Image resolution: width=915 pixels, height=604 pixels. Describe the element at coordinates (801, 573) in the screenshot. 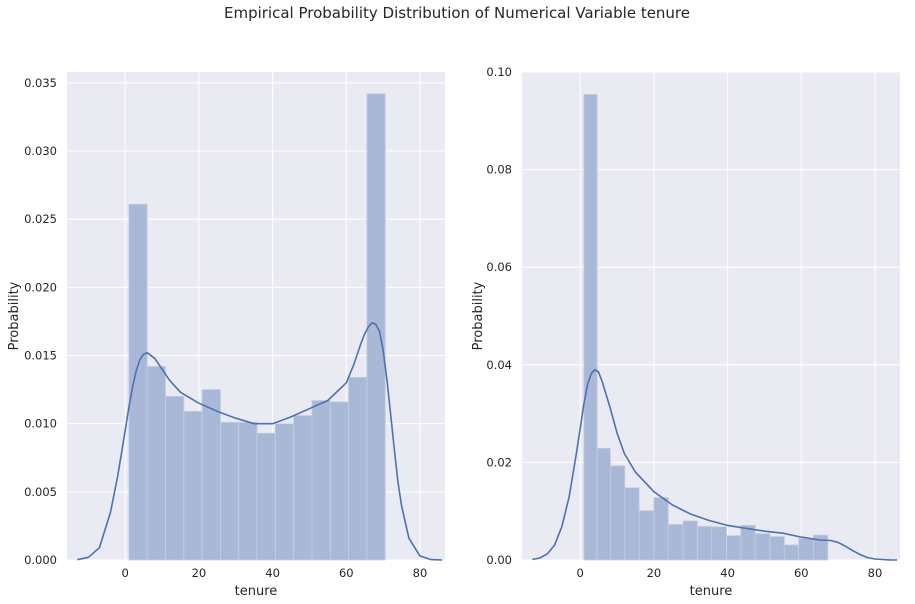

I see `right-x-tick-label-3: 60` at that location.